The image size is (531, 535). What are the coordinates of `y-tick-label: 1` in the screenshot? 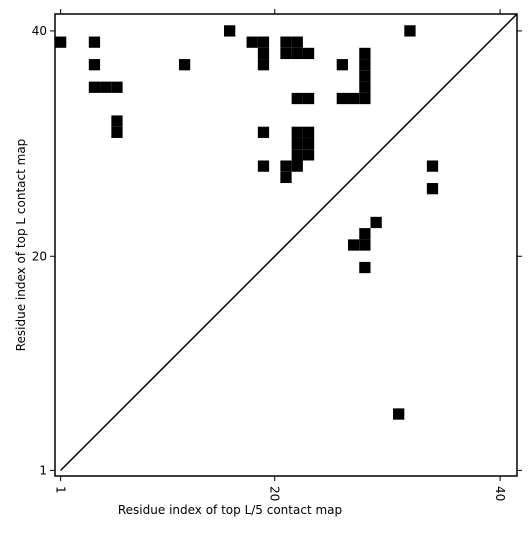 It's located at (43, 470).